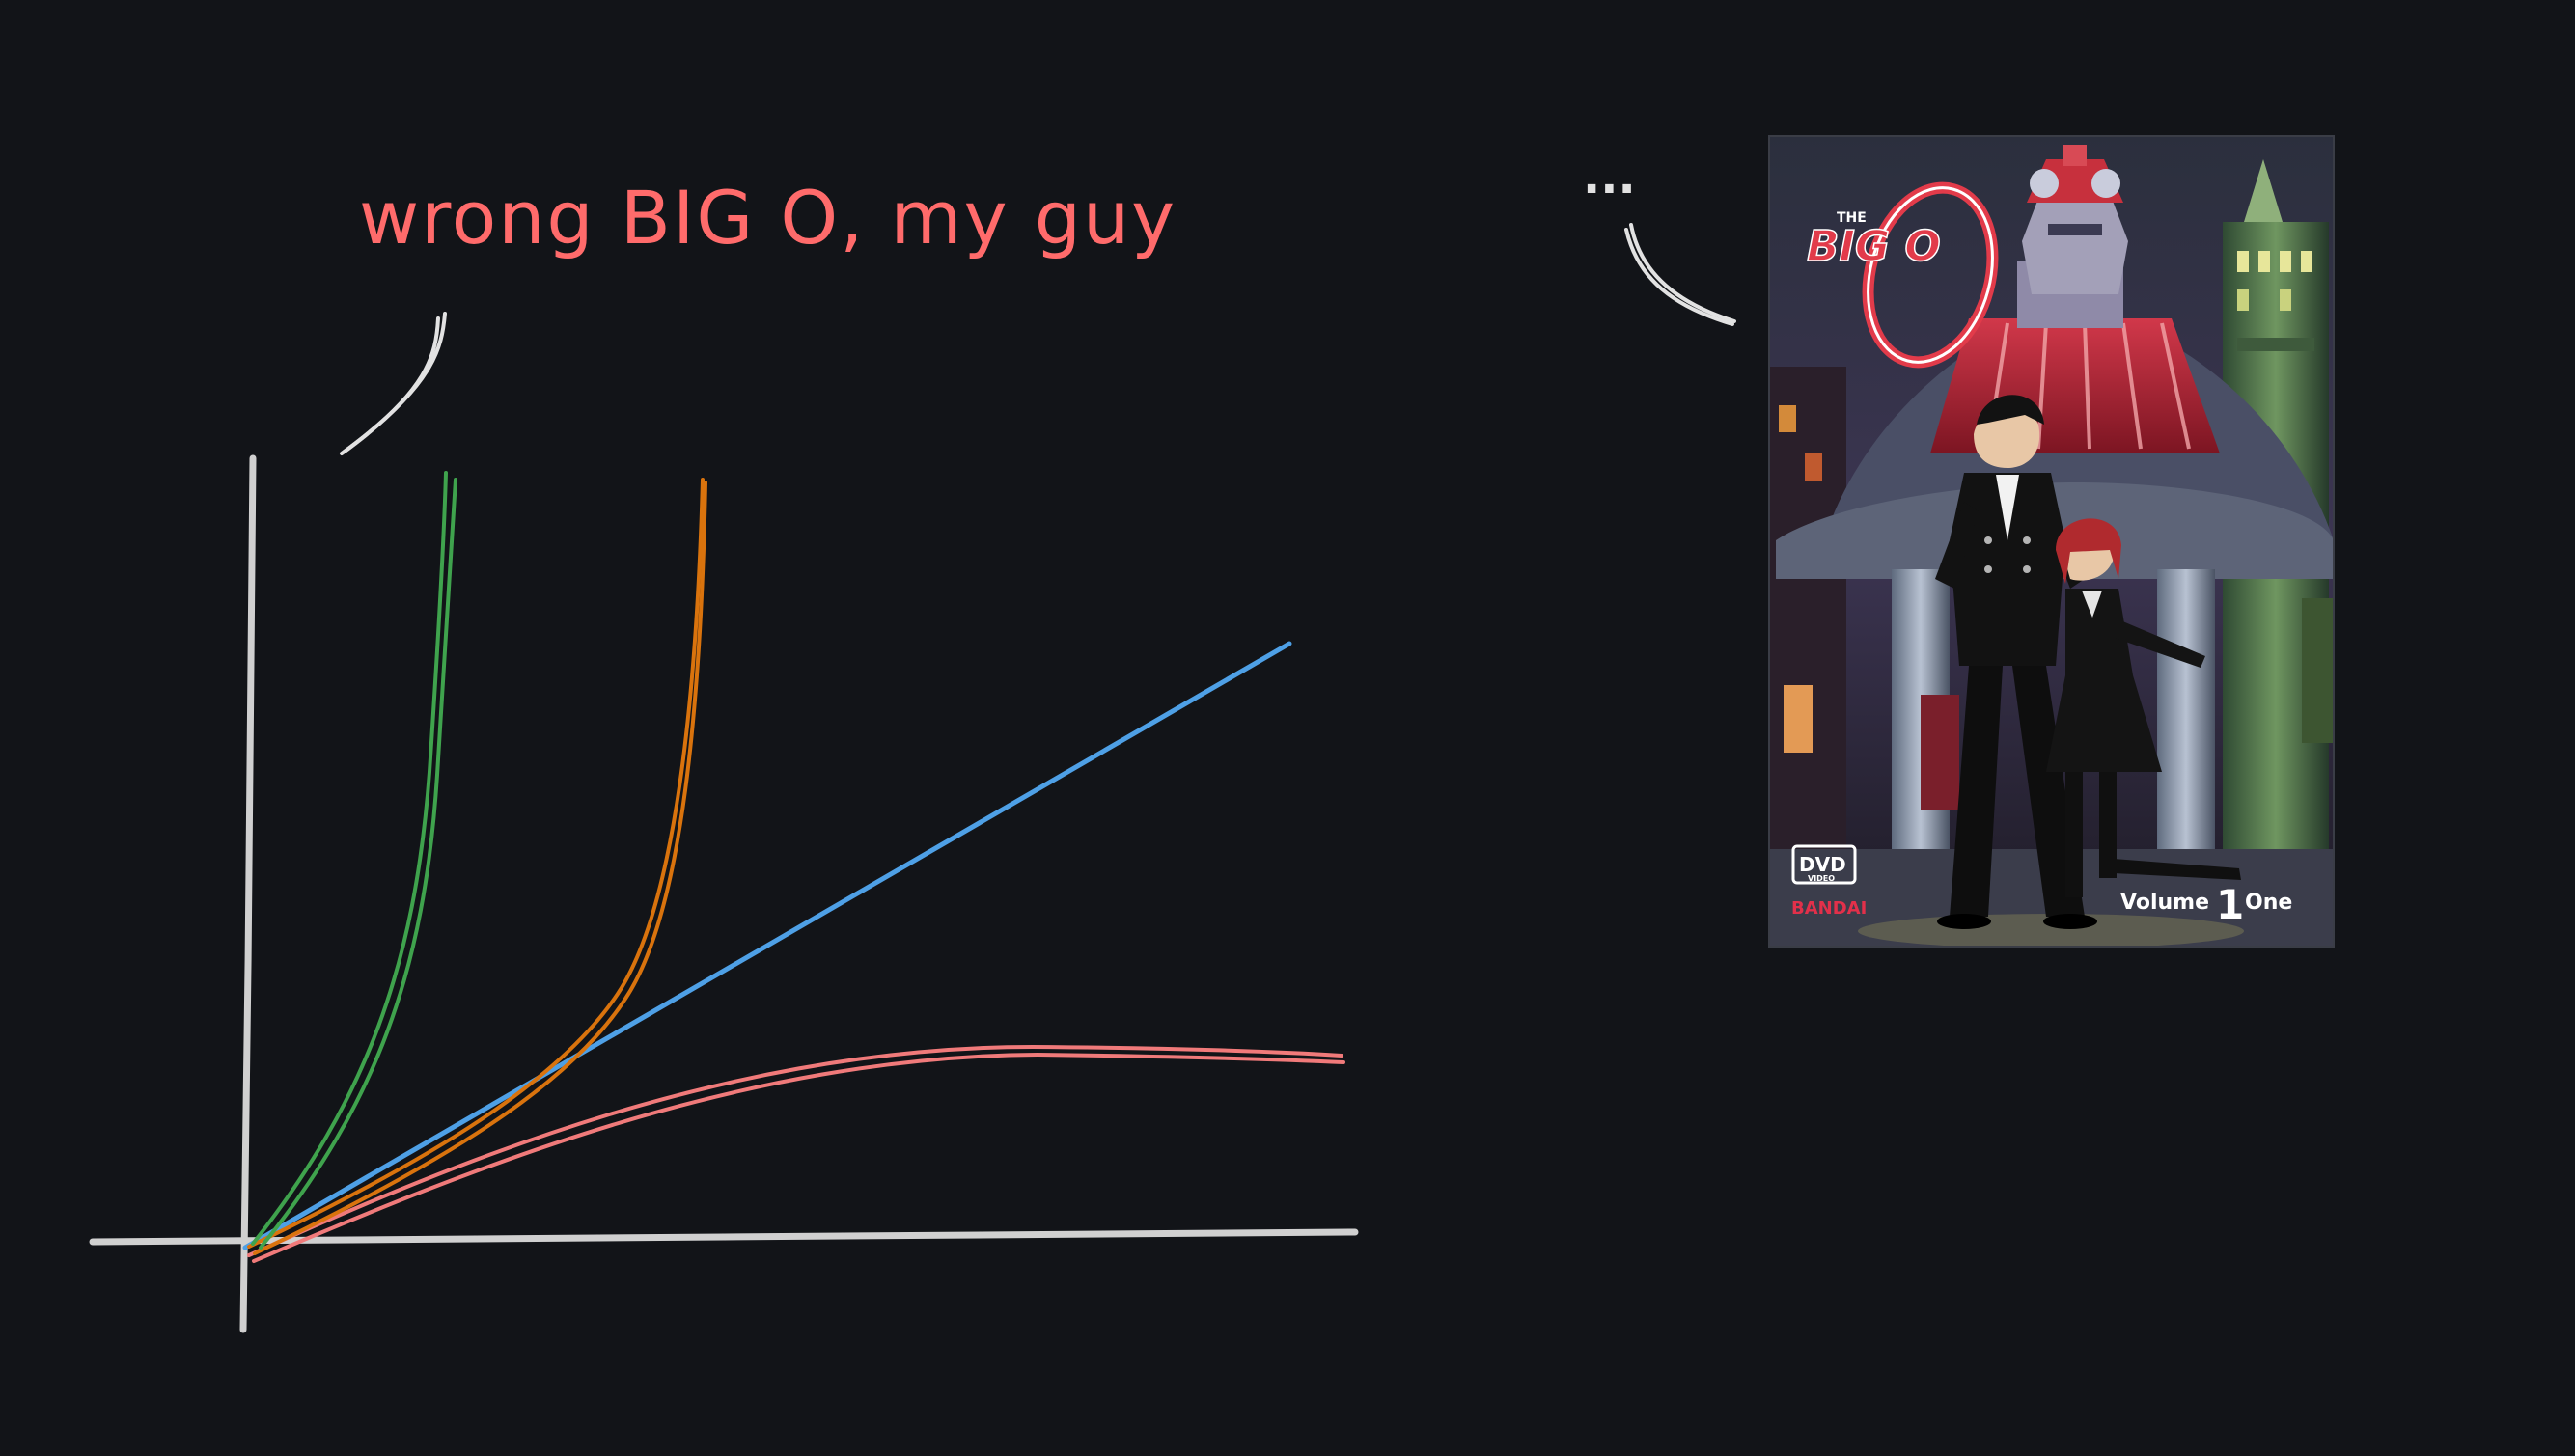 The width and height of the screenshot is (2575, 1456). What do you see at coordinates (2143, 707) in the screenshot?
I see `character-woman` at bounding box center [2143, 707].